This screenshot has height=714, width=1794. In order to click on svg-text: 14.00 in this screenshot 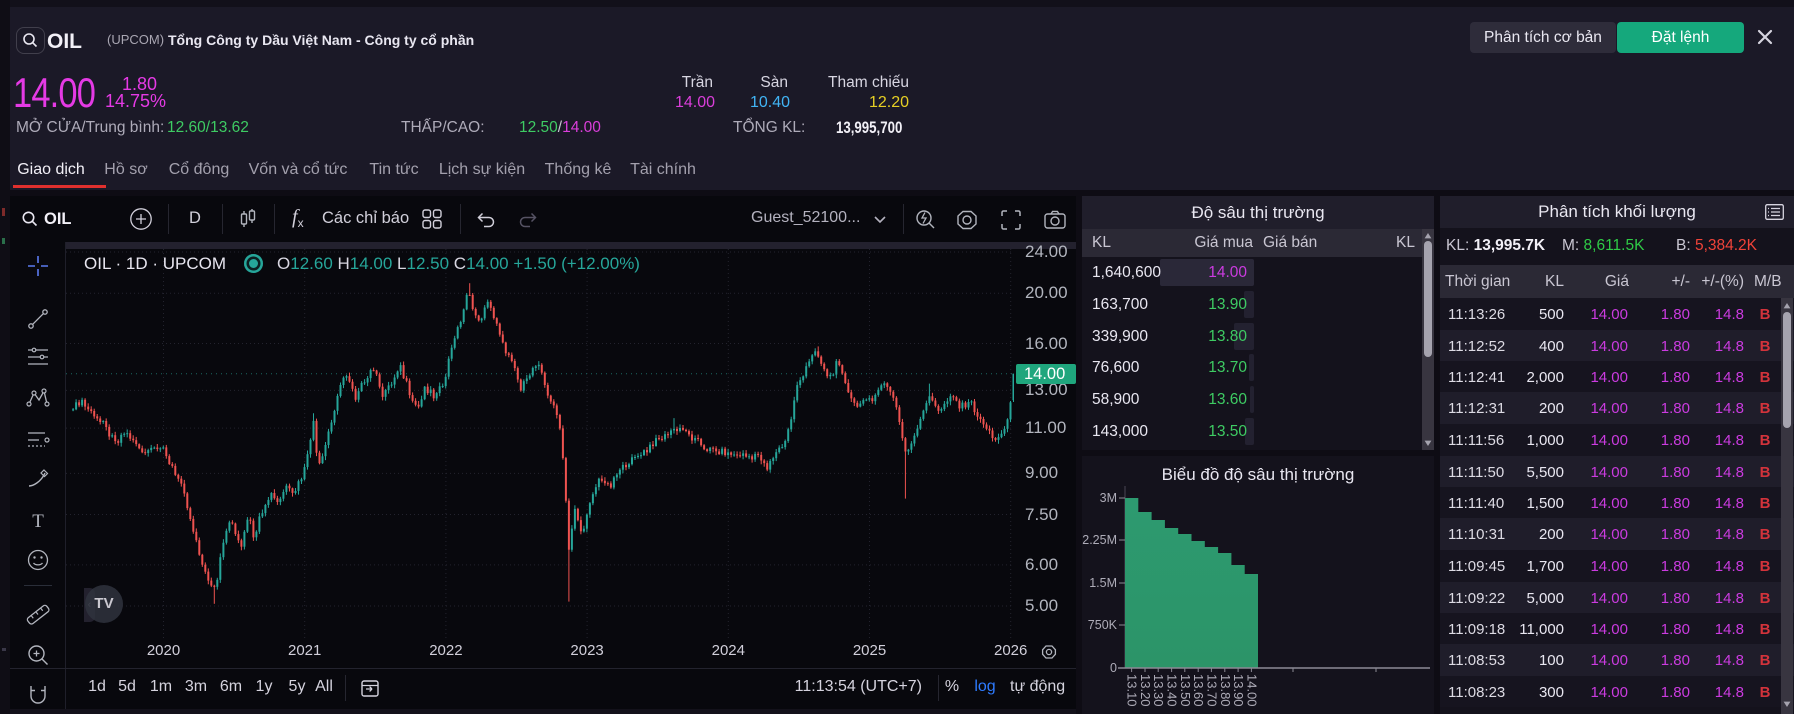, I will do `click(1251, 690)`.